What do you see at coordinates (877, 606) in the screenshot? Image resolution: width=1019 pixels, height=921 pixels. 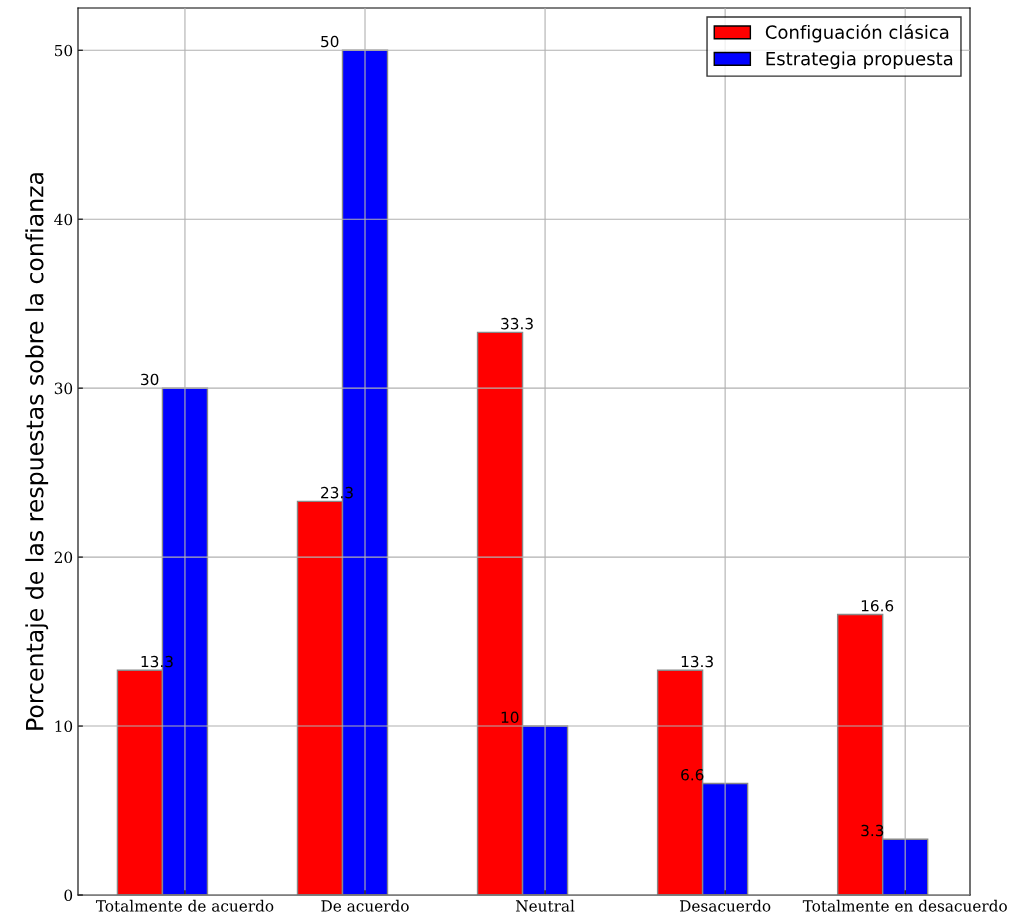 I see `data-label: 16.6` at bounding box center [877, 606].